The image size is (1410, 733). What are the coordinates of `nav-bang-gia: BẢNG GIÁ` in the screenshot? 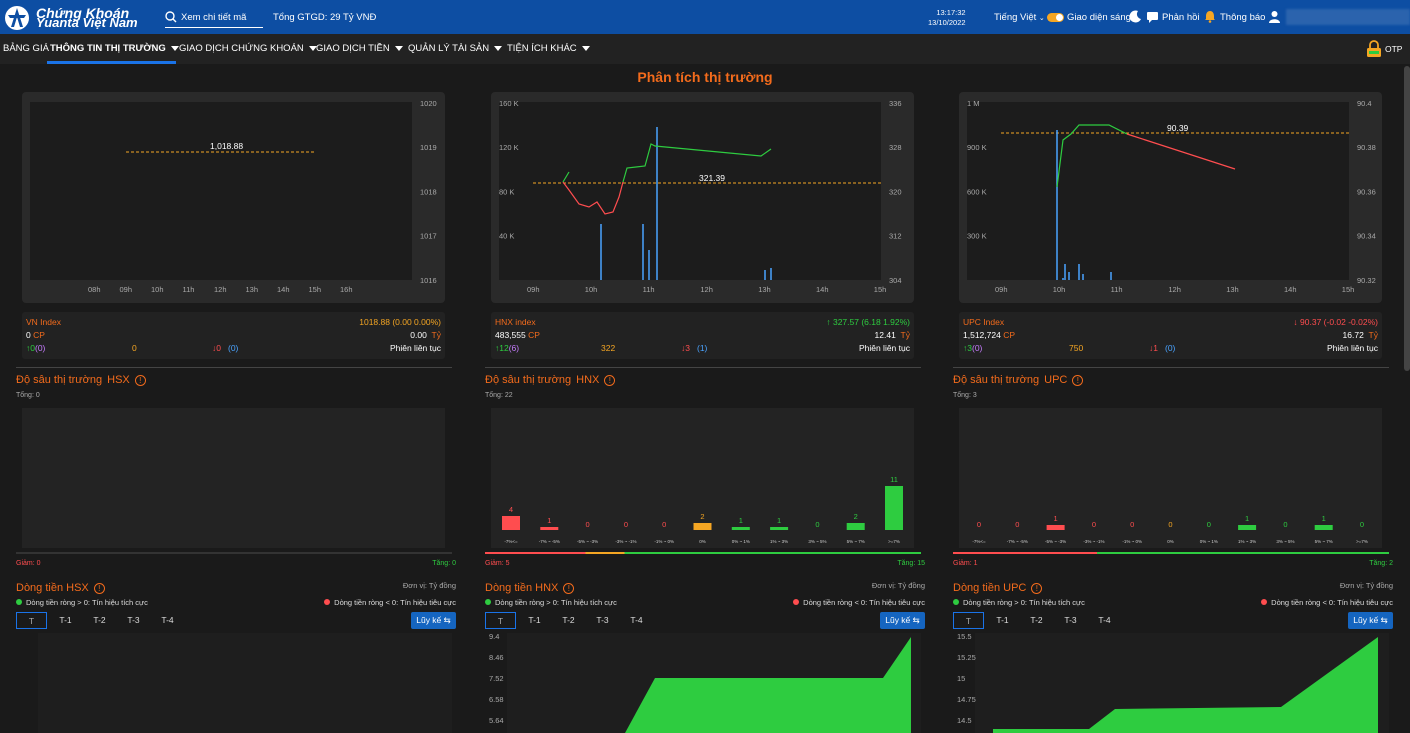 It's located at (26, 49).